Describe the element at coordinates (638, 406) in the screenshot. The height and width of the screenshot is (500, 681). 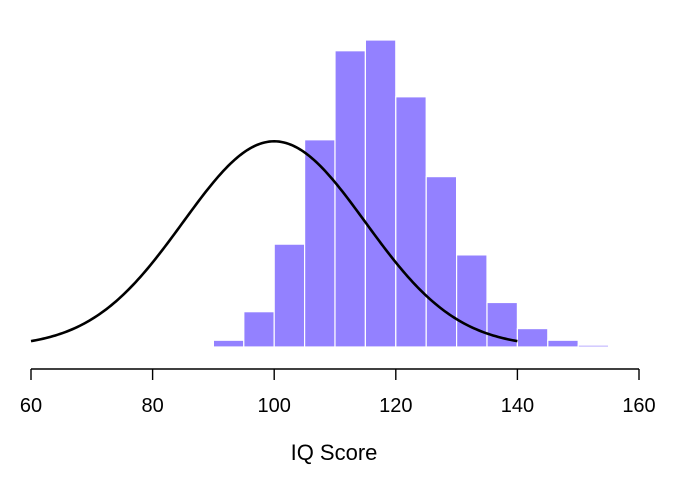
I see `x-tick-label: 160` at that location.